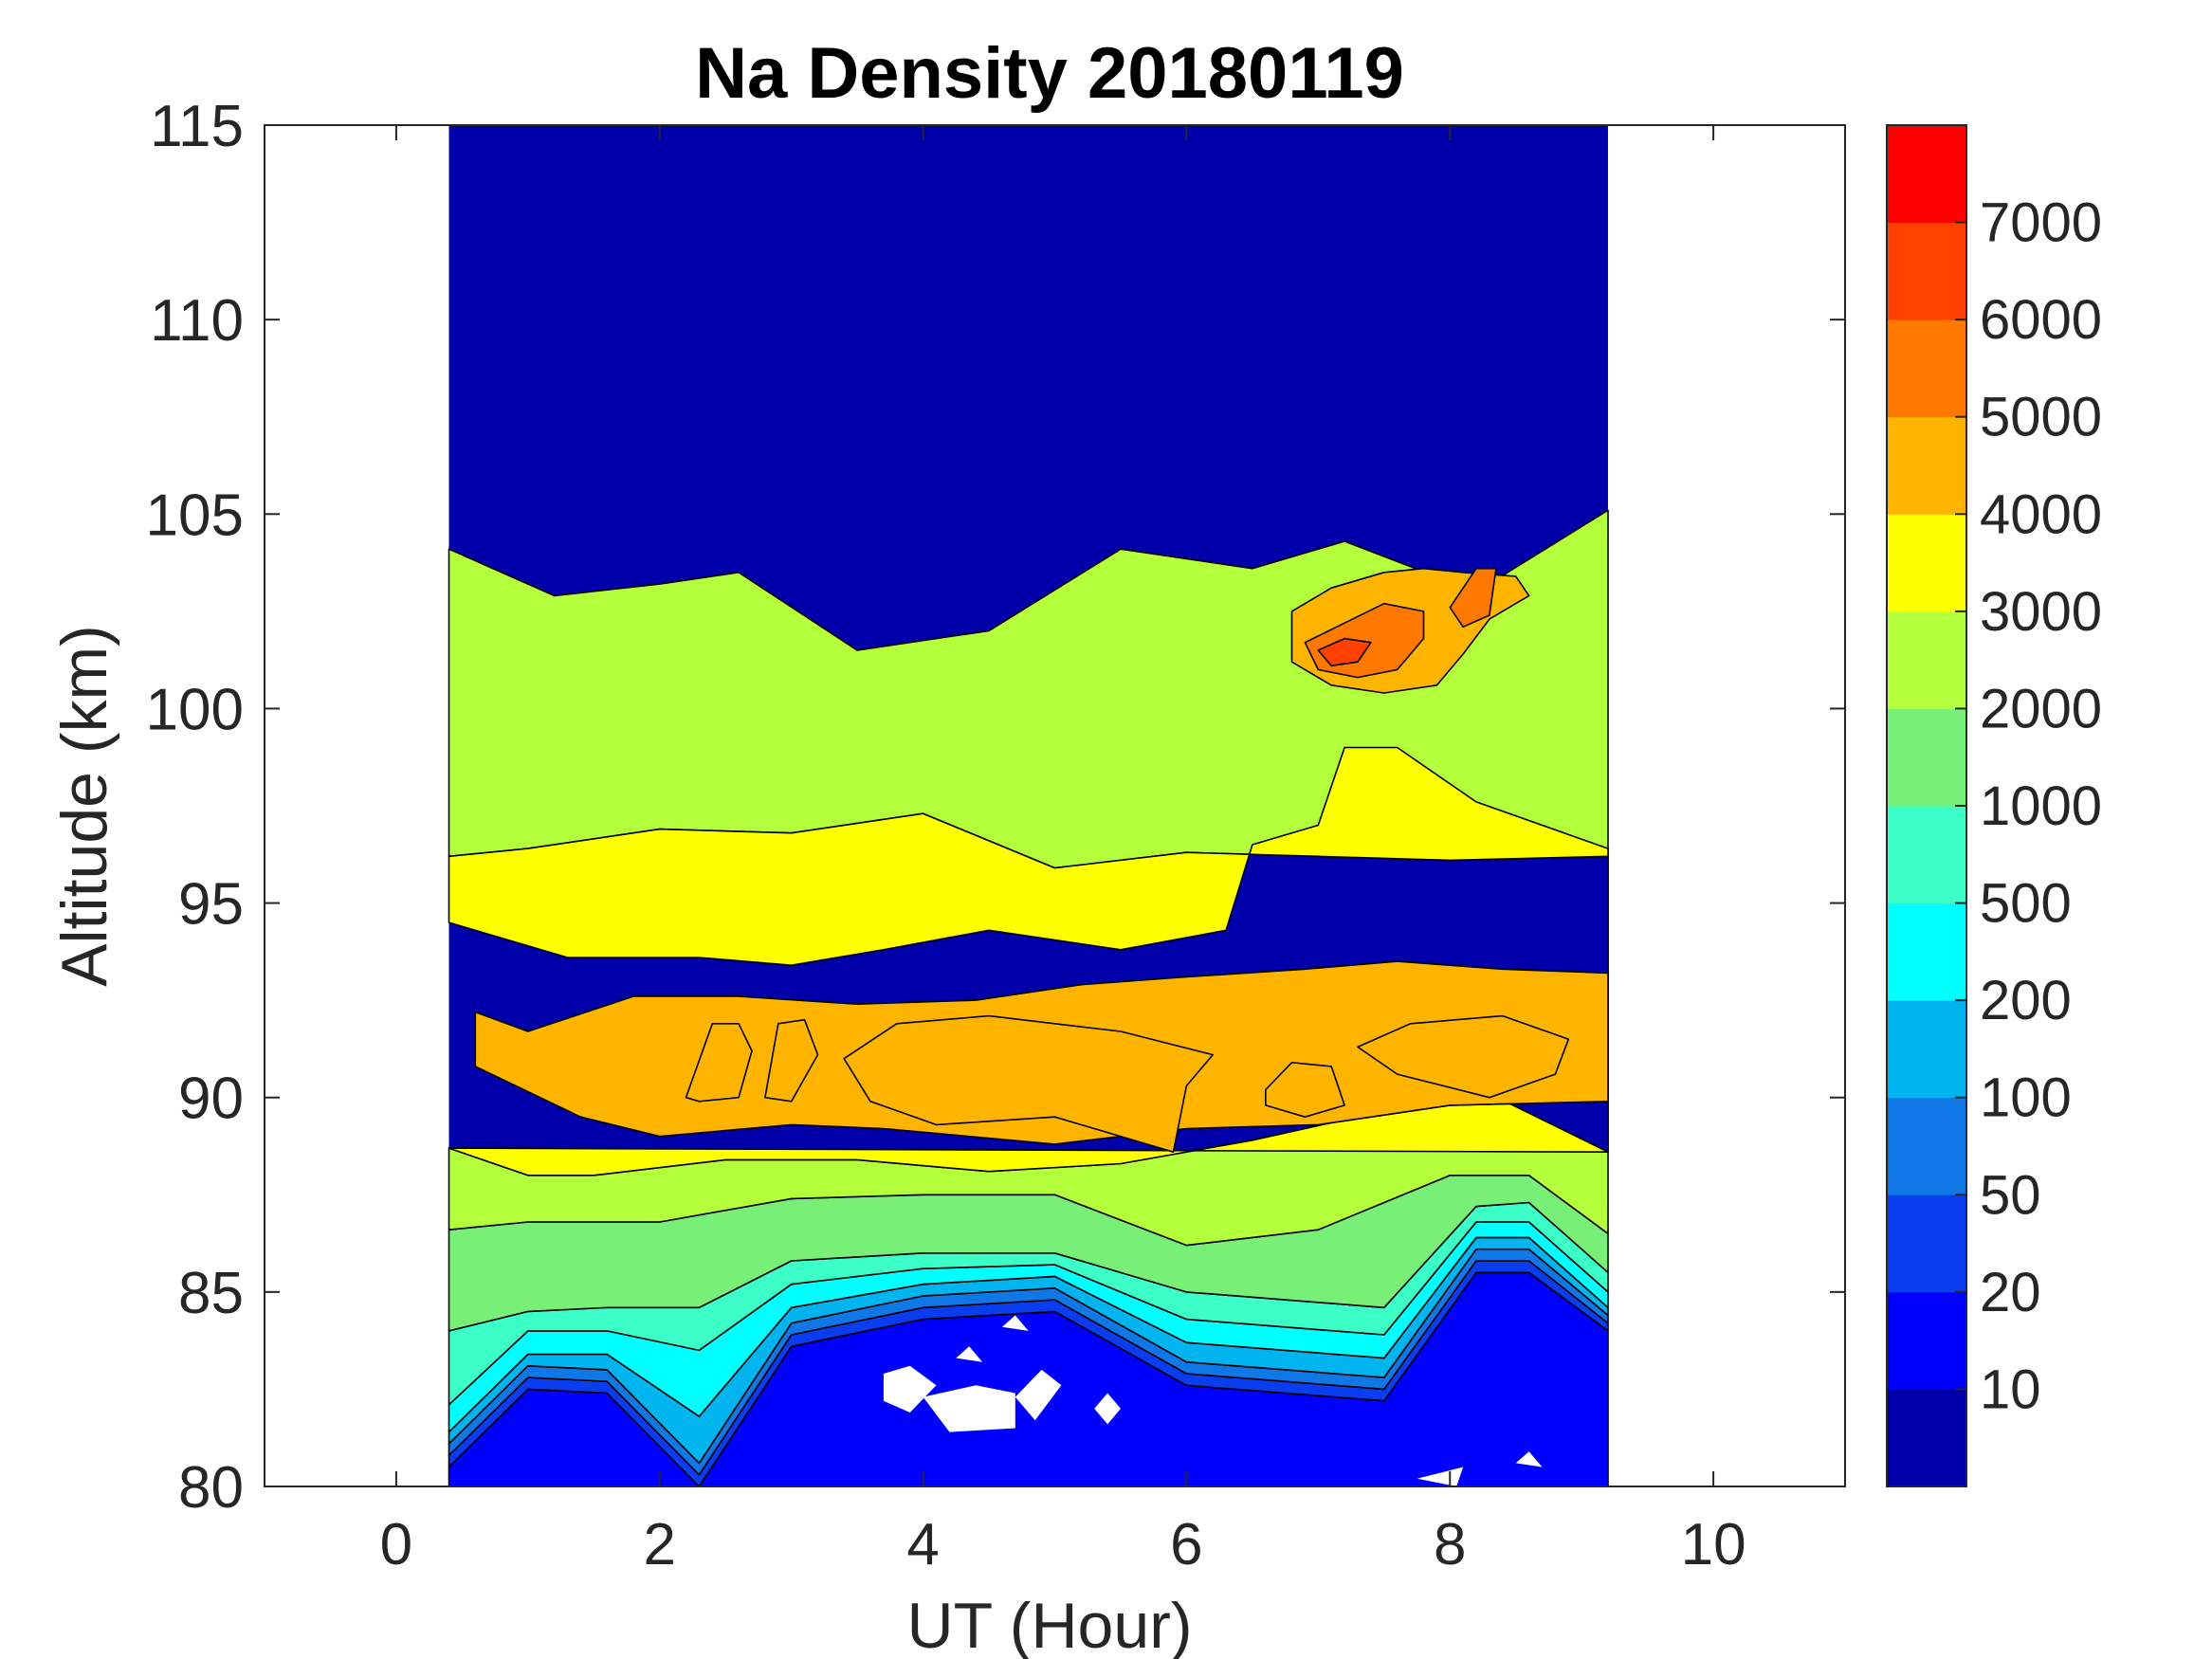 This screenshot has height=1659, width=2212. Describe the element at coordinates (2041, 708) in the screenshot. I see `colorbar-tick-label: 2000` at that location.